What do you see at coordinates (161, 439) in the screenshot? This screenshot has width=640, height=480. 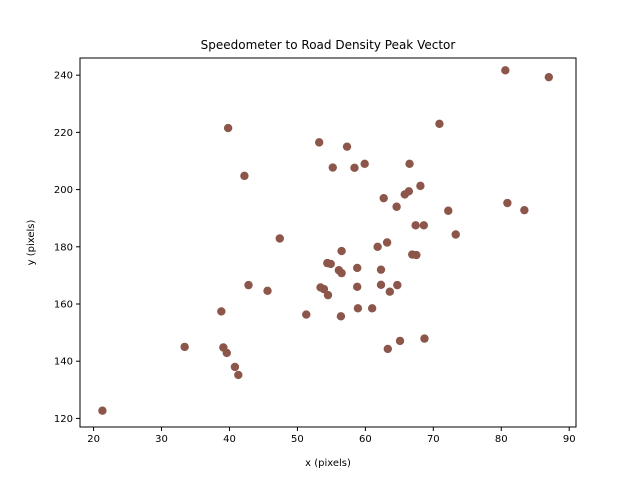 I see `x-tick-label: 30` at bounding box center [161, 439].